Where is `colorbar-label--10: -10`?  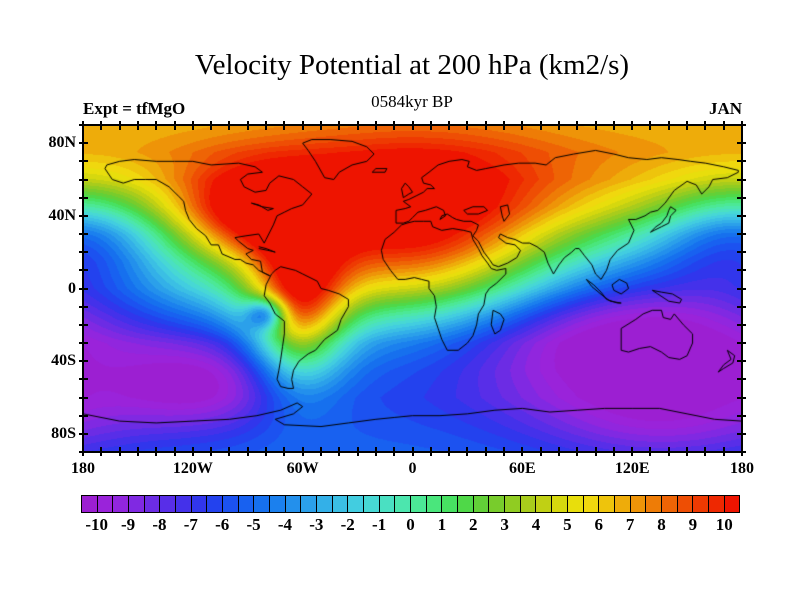
colorbar-label--10: -10 is located at coordinates (97, 524).